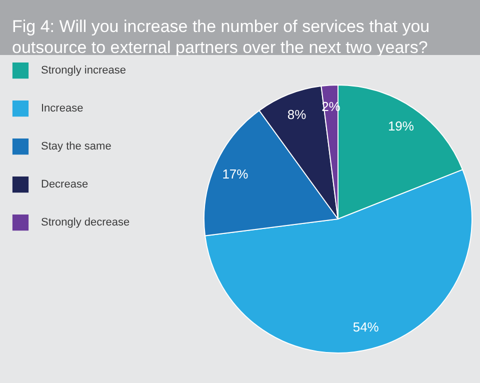  Describe the element at coordinates (297, 114) in the screenshot. I see `data-label: 8%` at that location.